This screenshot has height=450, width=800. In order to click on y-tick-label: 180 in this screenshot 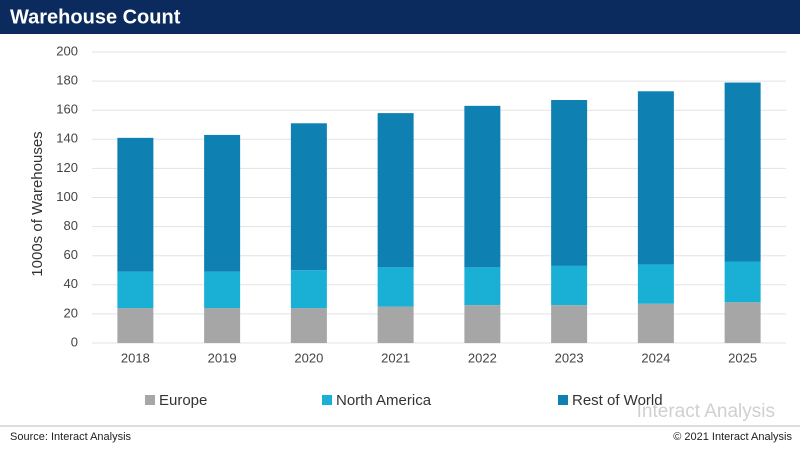, I will do `click(67, 80)`.